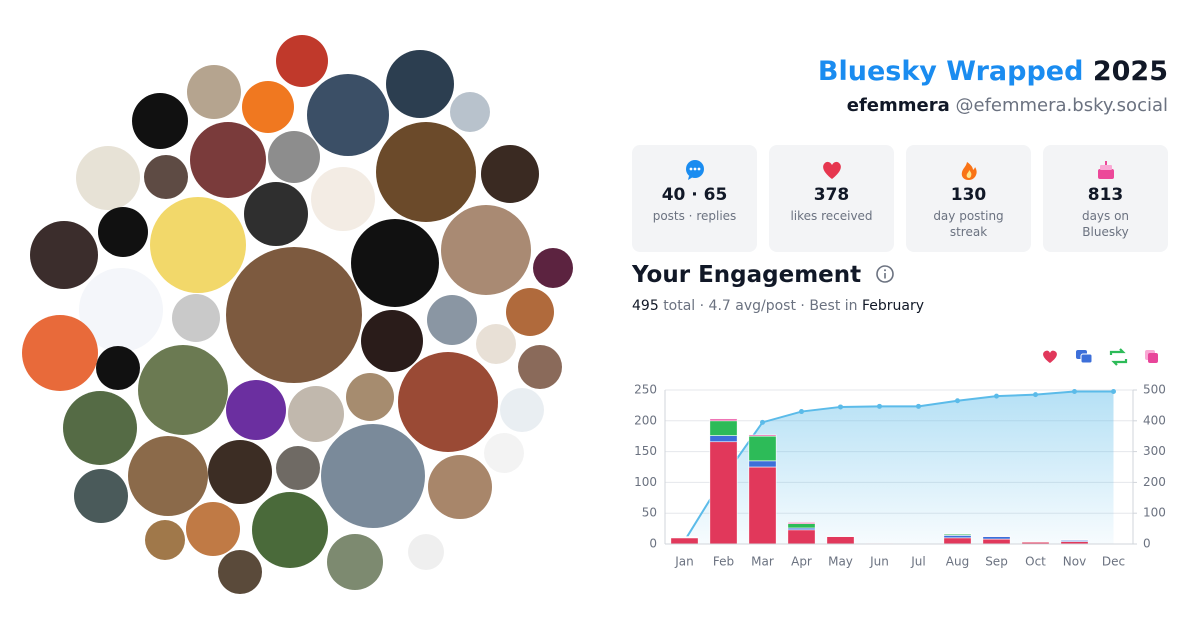 This screenshot has width=1200, height=630. Describe the element at coordinates (1105, 224) in the screenshot. I see `stat-label: days on Bluesky` at that location.